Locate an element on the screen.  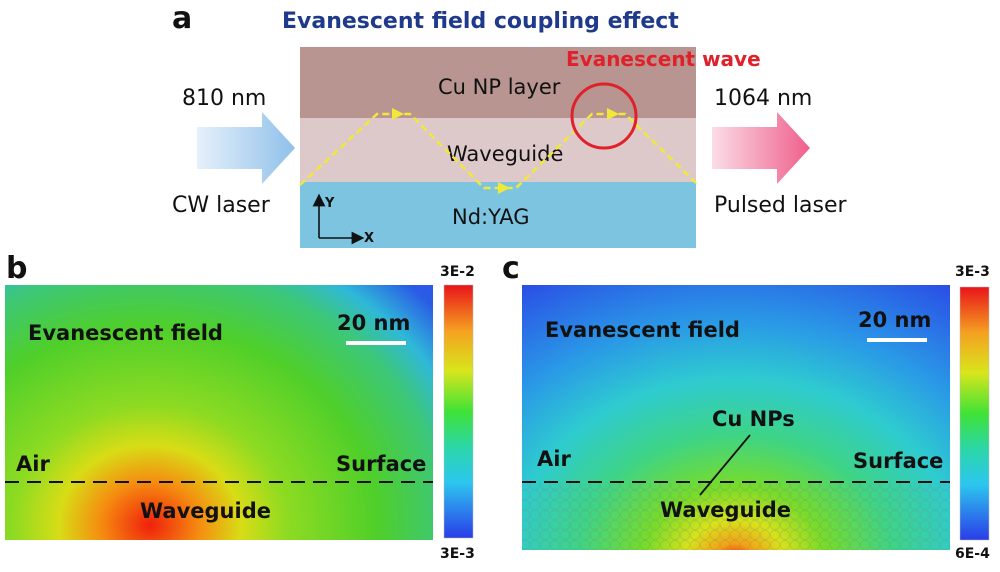
surface-label-c: Surface is located at coordinates (898, 461).